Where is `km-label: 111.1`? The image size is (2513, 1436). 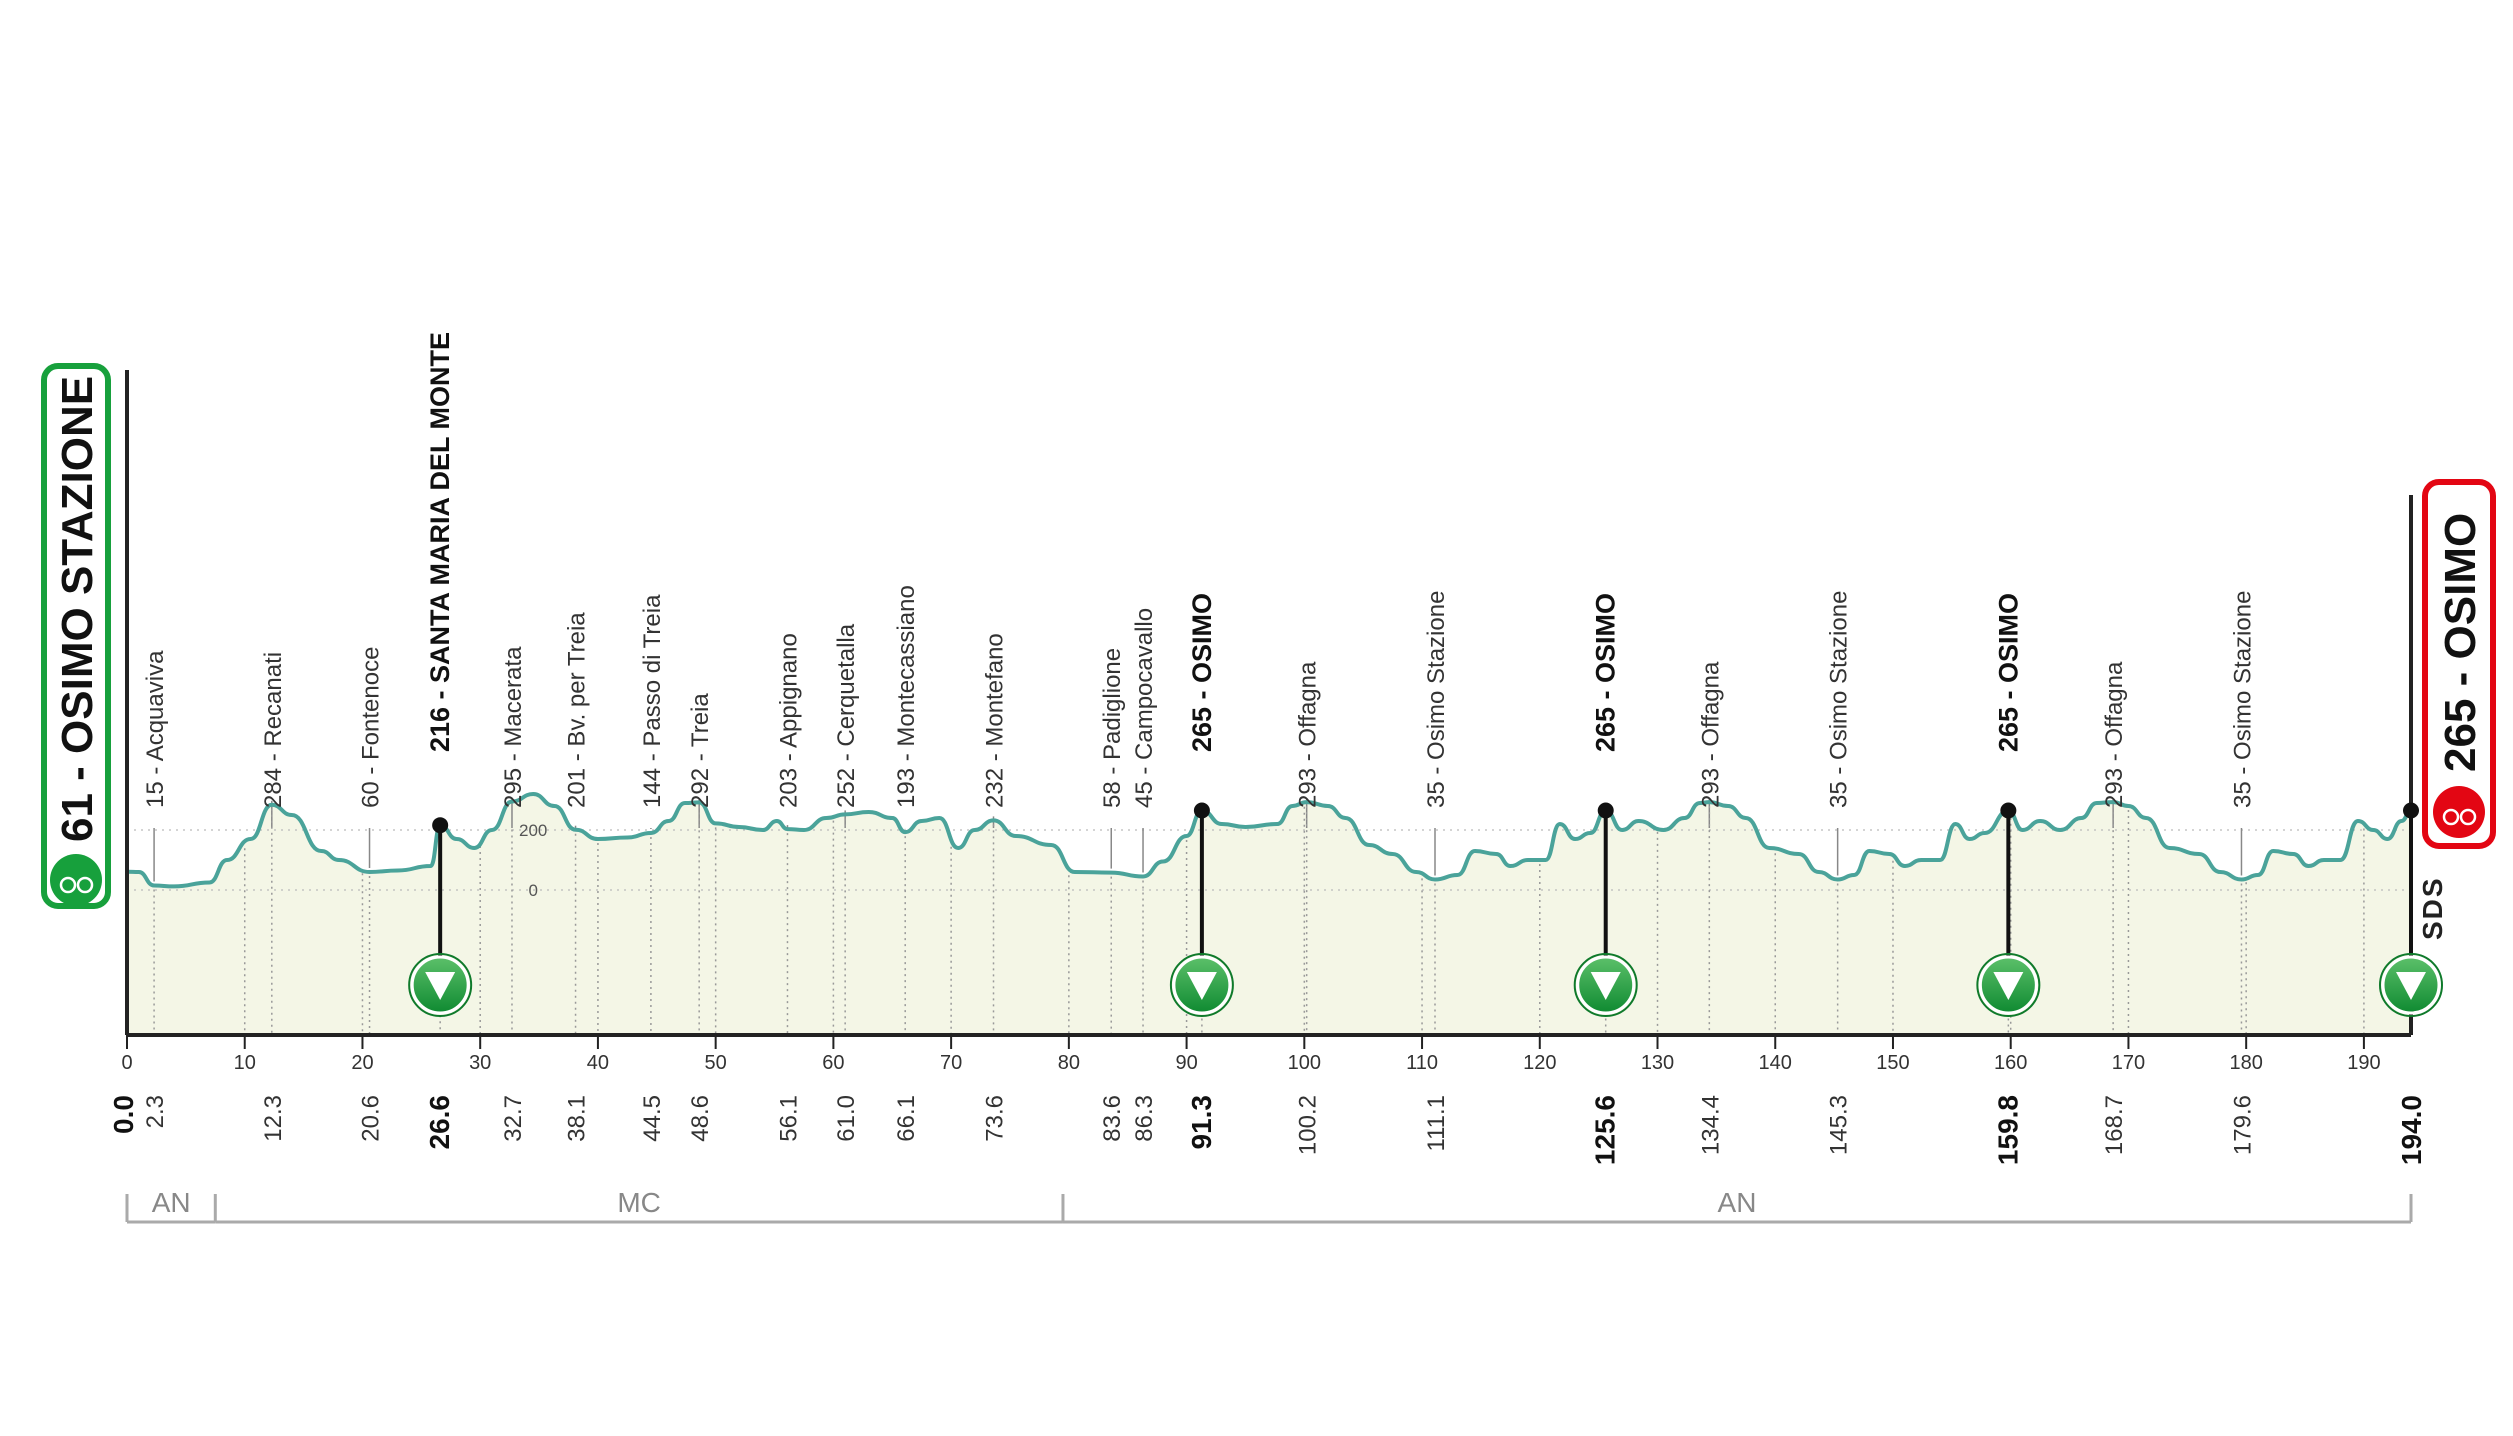
km-label: 111.1 is located at coordinates (1436, 1123).